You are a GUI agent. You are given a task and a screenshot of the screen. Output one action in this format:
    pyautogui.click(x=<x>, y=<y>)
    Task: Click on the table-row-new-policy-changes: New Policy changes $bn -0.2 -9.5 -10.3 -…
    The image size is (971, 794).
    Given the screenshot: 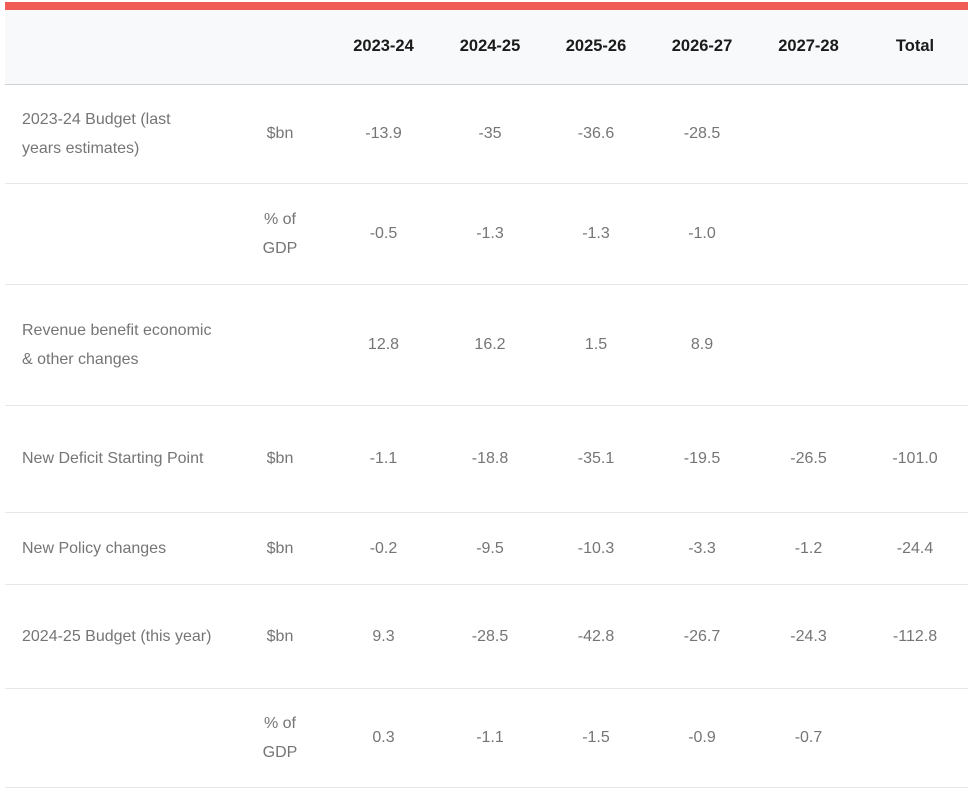 What is the action you would take?
    pyautogui.click(x=486, y=548)
    